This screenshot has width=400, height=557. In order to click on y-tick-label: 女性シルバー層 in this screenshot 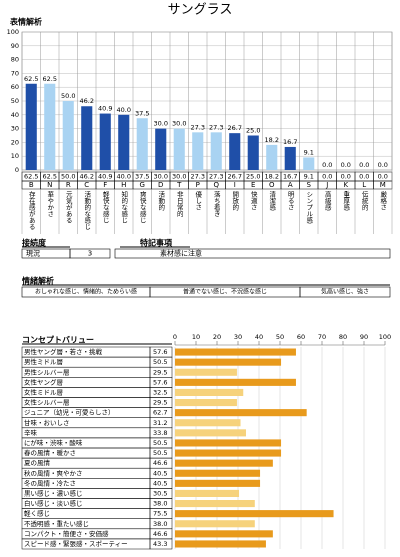, I will do `click(47, 402)`.